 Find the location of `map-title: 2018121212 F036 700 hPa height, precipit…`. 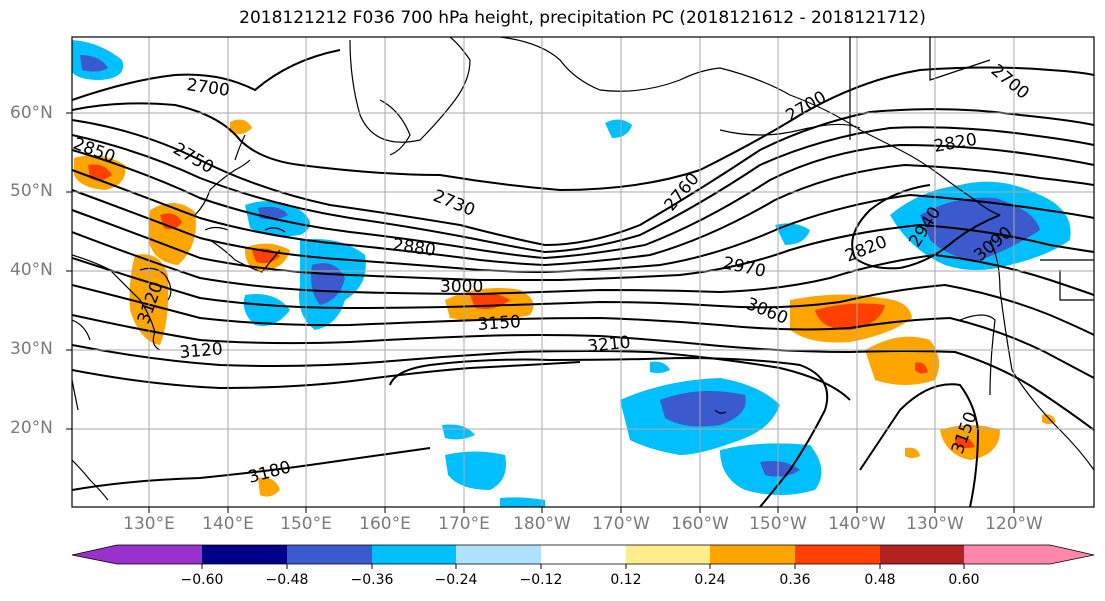

map-title: 2018121212 F036 700 hPa height, precipit… is located at coordinates (582, 18).